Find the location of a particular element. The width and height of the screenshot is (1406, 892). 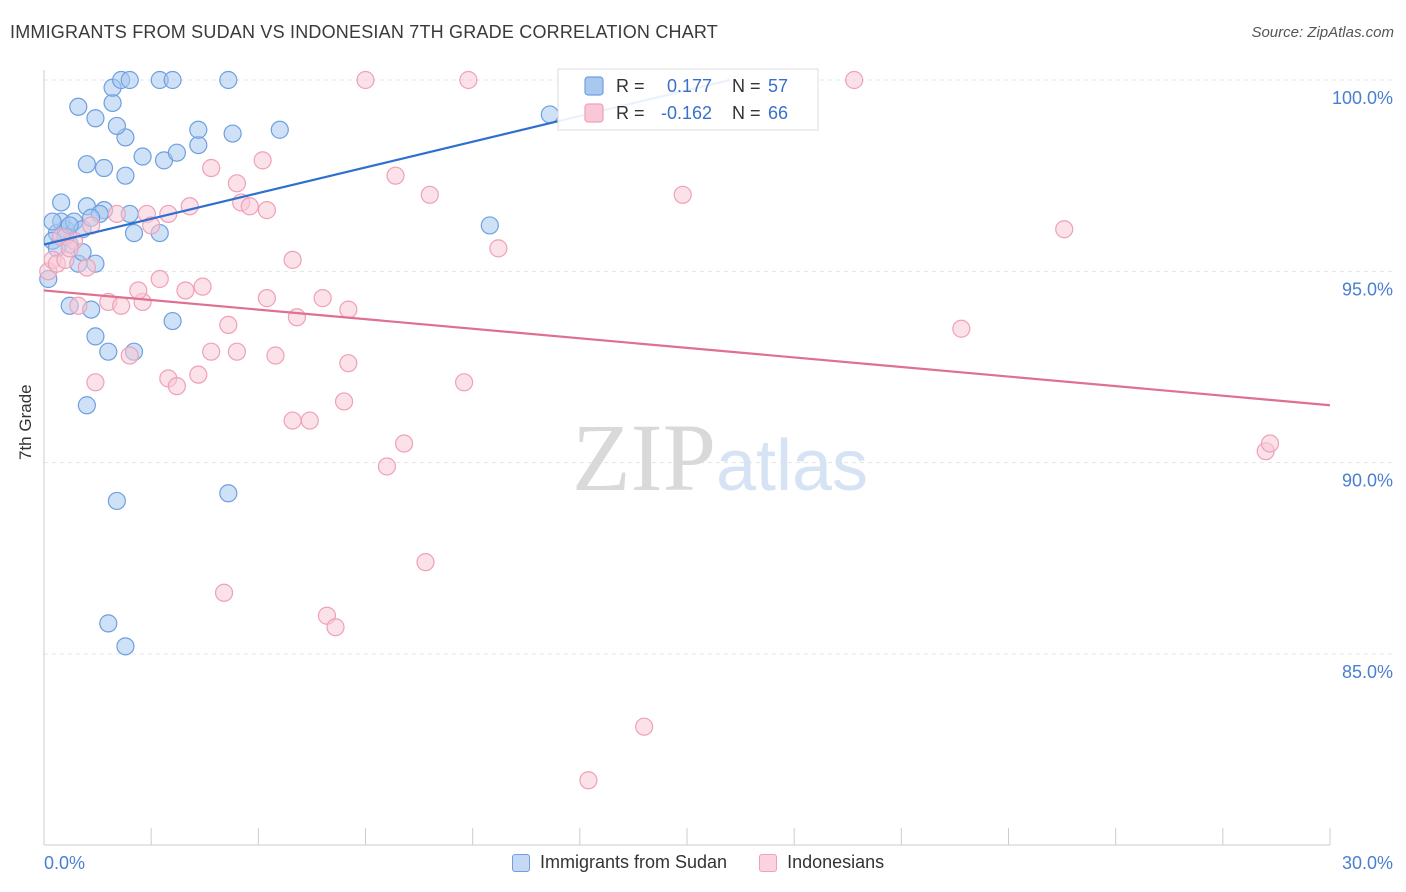

y-tick-labels: 85.0% 90.0% 95.0% 100.0% is located at coordinates (1362, 385).